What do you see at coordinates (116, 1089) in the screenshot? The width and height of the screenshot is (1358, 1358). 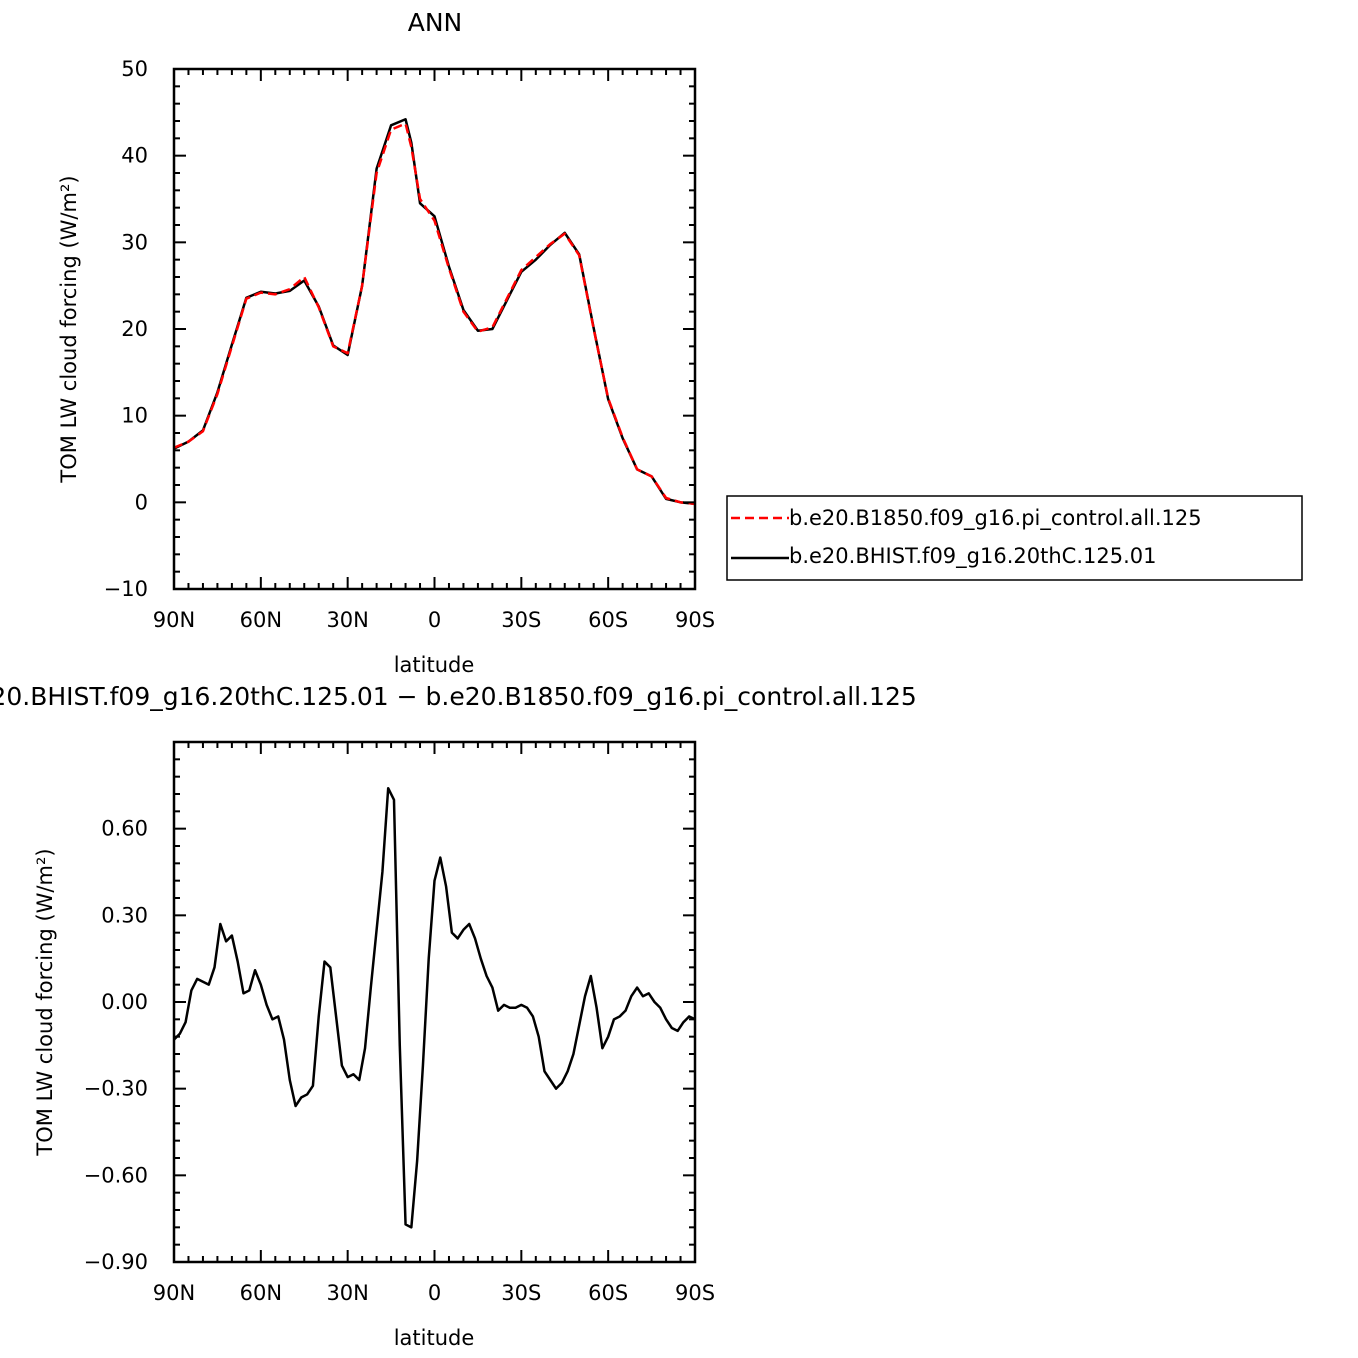 I see `bottom-ytick-label: −0.30` at bounding box center [116, 1089].